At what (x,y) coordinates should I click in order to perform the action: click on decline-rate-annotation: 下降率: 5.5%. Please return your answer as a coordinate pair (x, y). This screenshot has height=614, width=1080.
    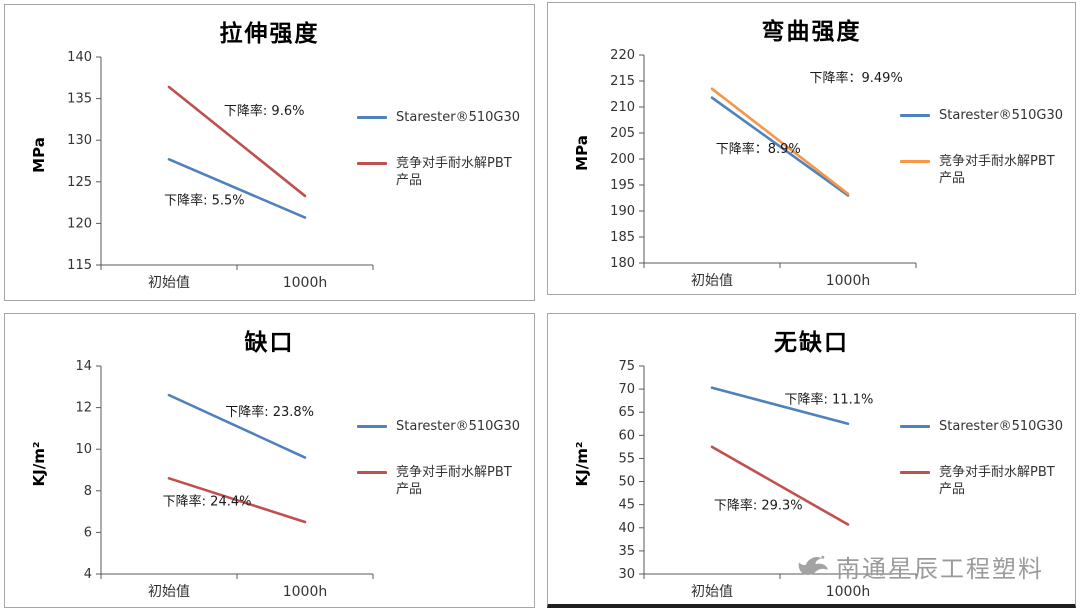
    Looking at the image, I should click on (204, 201).